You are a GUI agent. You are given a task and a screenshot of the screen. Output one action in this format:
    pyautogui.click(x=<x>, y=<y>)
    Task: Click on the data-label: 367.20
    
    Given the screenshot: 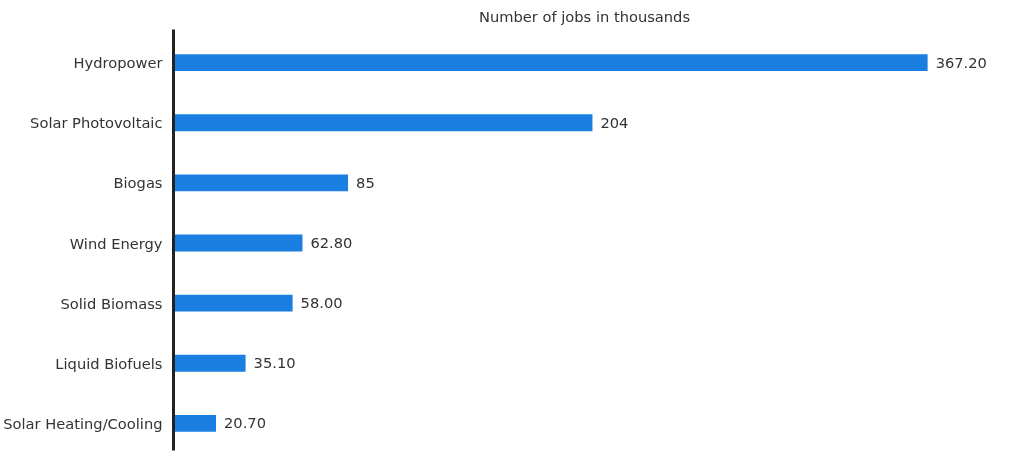 What is the action you would take?
    pyautogui.click(x=961, y=62)
    